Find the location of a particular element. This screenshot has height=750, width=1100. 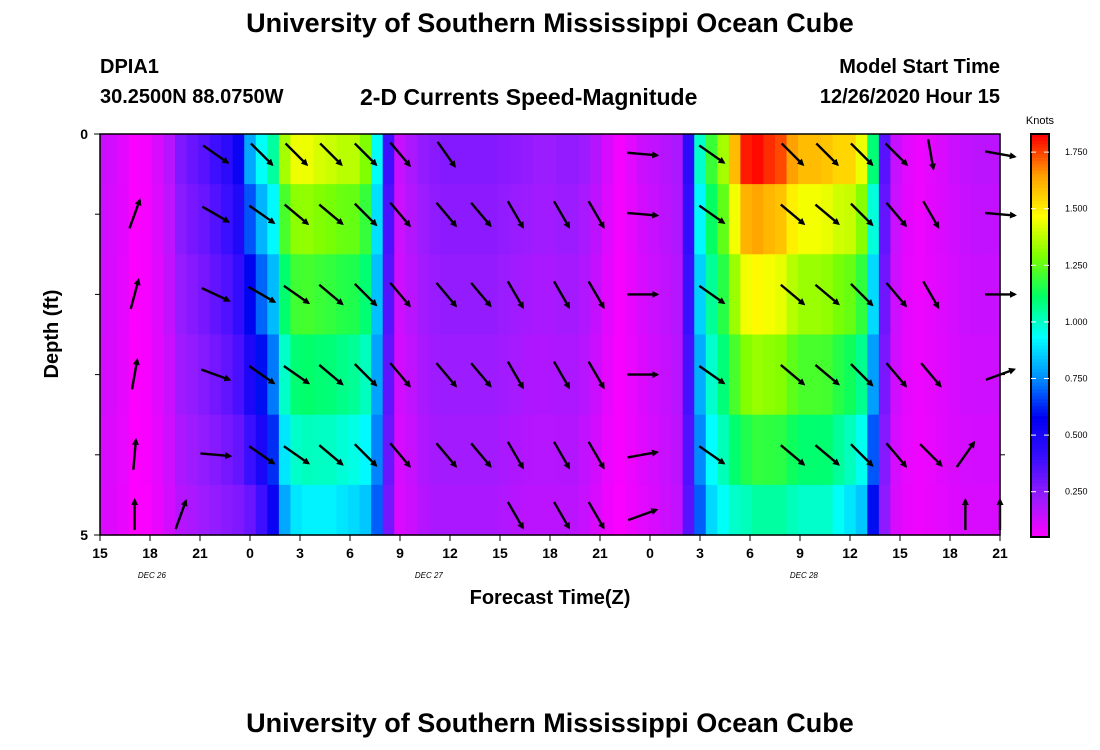

colorbar-frame is located at coordinates (1040, 335).